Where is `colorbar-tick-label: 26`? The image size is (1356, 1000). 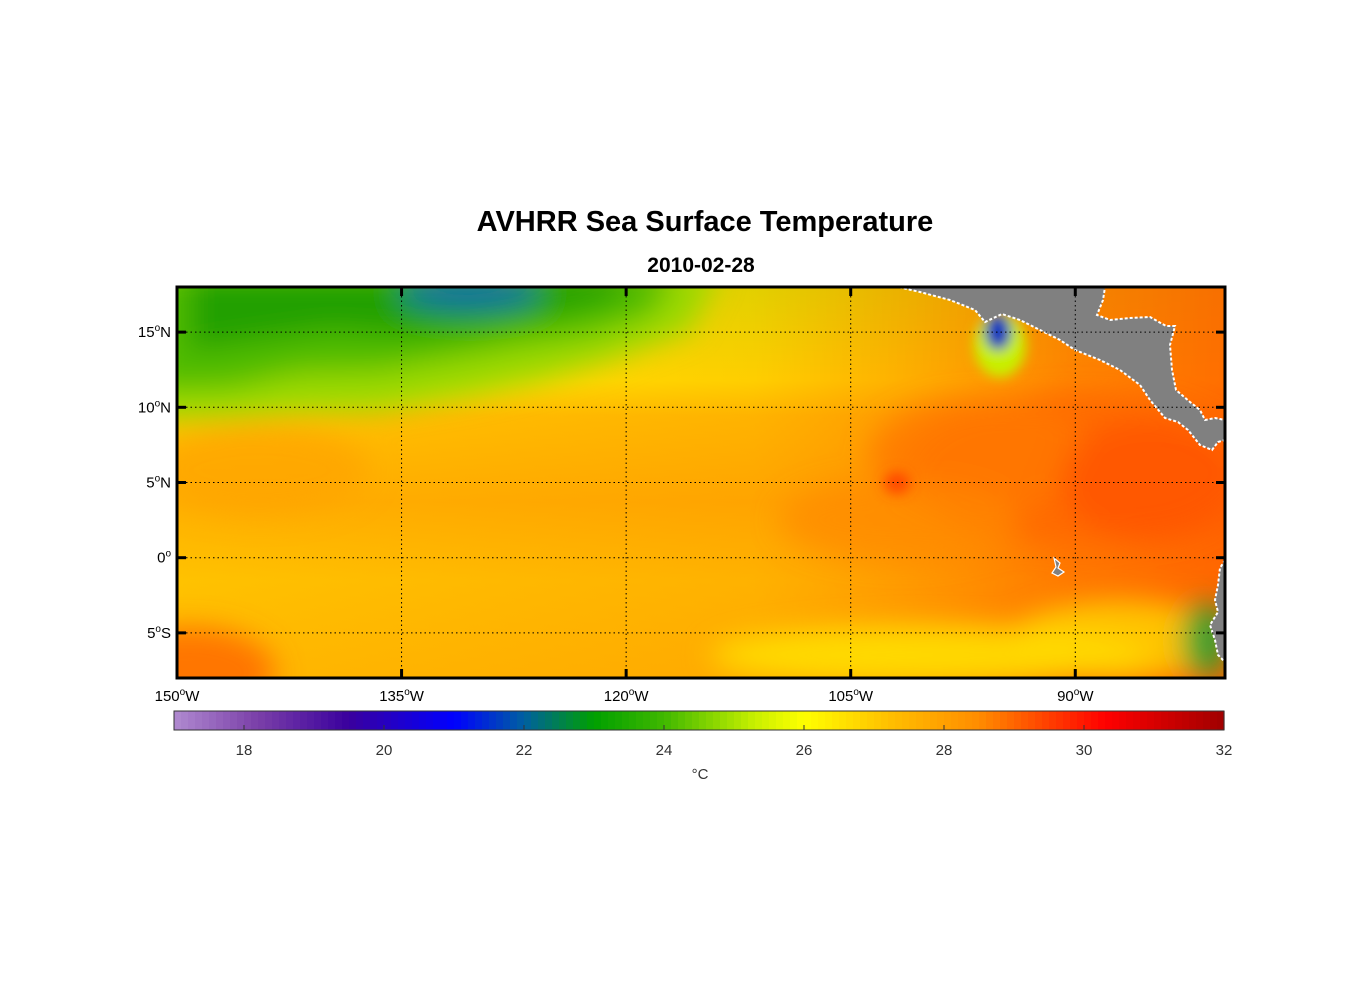 colorbar-tick-label: 26 is located at coordinates (804, 750).